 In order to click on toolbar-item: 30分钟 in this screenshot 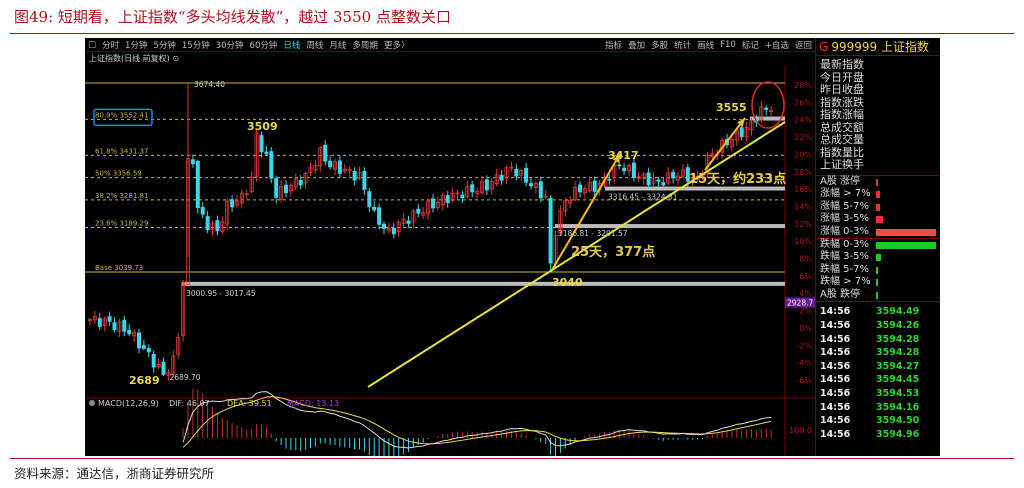, I will do `click(229, 45)`.